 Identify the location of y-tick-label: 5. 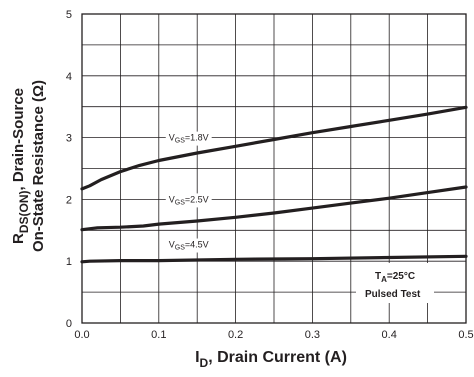
(69, 15).